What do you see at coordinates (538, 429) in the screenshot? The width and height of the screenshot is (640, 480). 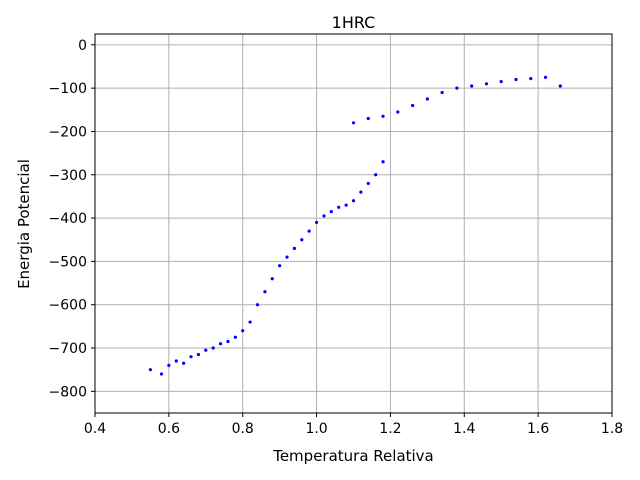 I see `x-tick-label: 1.6` at bounding box center [538, 429].